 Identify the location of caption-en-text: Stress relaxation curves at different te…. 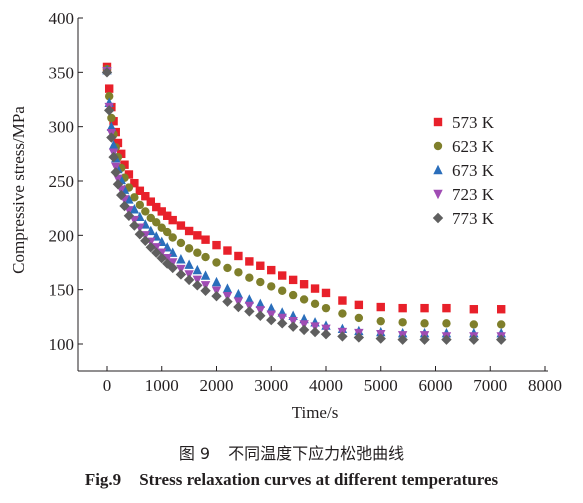
(319, 479).